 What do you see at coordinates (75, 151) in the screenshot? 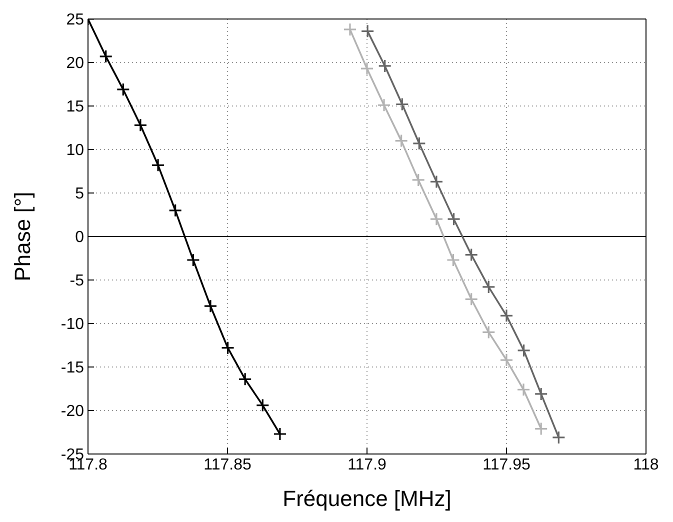
I see `y-tick-label: 10` at bounding box center [75, 151].